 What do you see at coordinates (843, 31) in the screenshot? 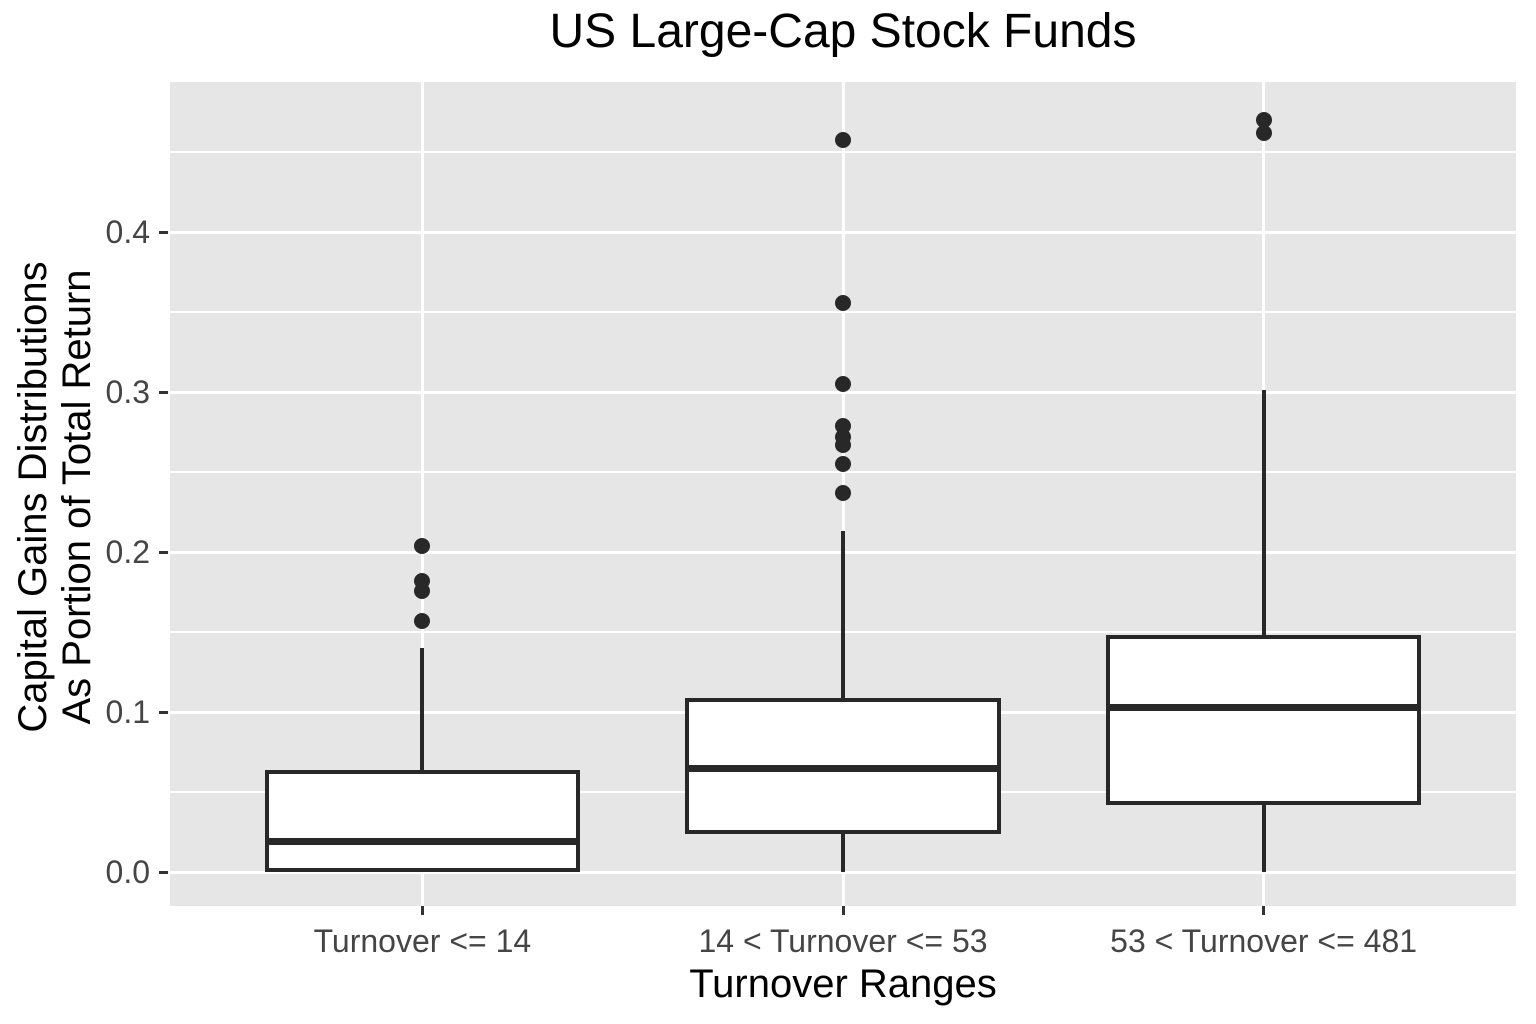
I see `chart-title: US Large-Cap Stock Funds` at bounding box center [843, 31].